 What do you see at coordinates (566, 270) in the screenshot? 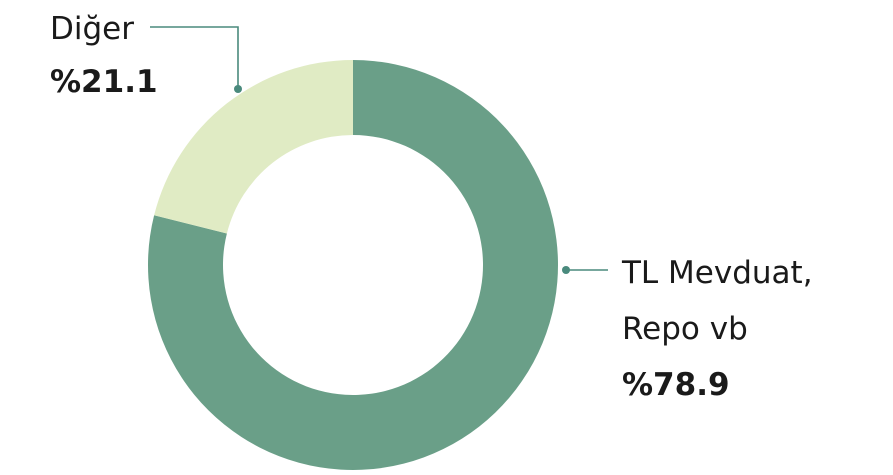
I see `leader-dot-tl-mevduat` at bounding box center [566, 270].